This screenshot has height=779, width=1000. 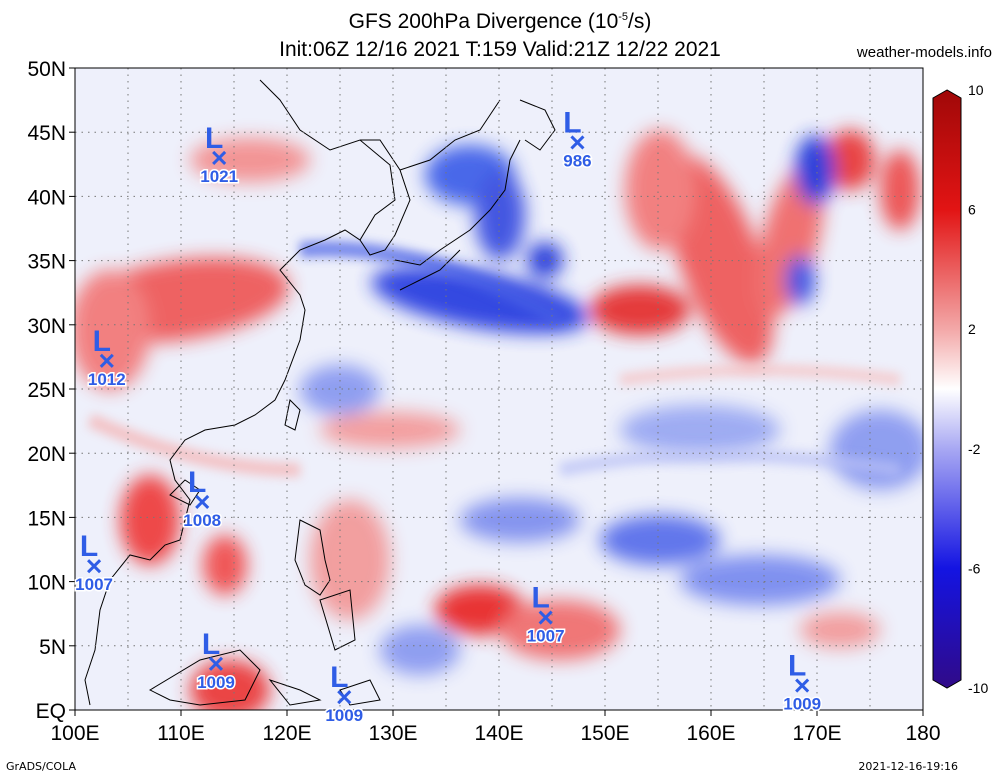 What do you see at coordinates (978, 688) in the screenshot?
I see `colorbar-label: -10` at bounding box center [978, 688].